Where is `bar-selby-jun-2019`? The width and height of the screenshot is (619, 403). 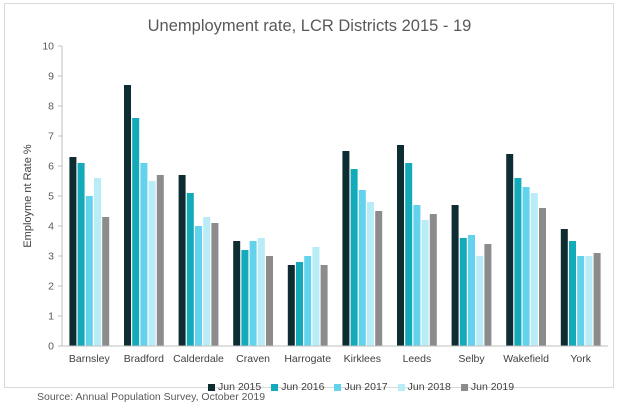 bar-selby-jun-2019 is located at coordinates (488, 295).